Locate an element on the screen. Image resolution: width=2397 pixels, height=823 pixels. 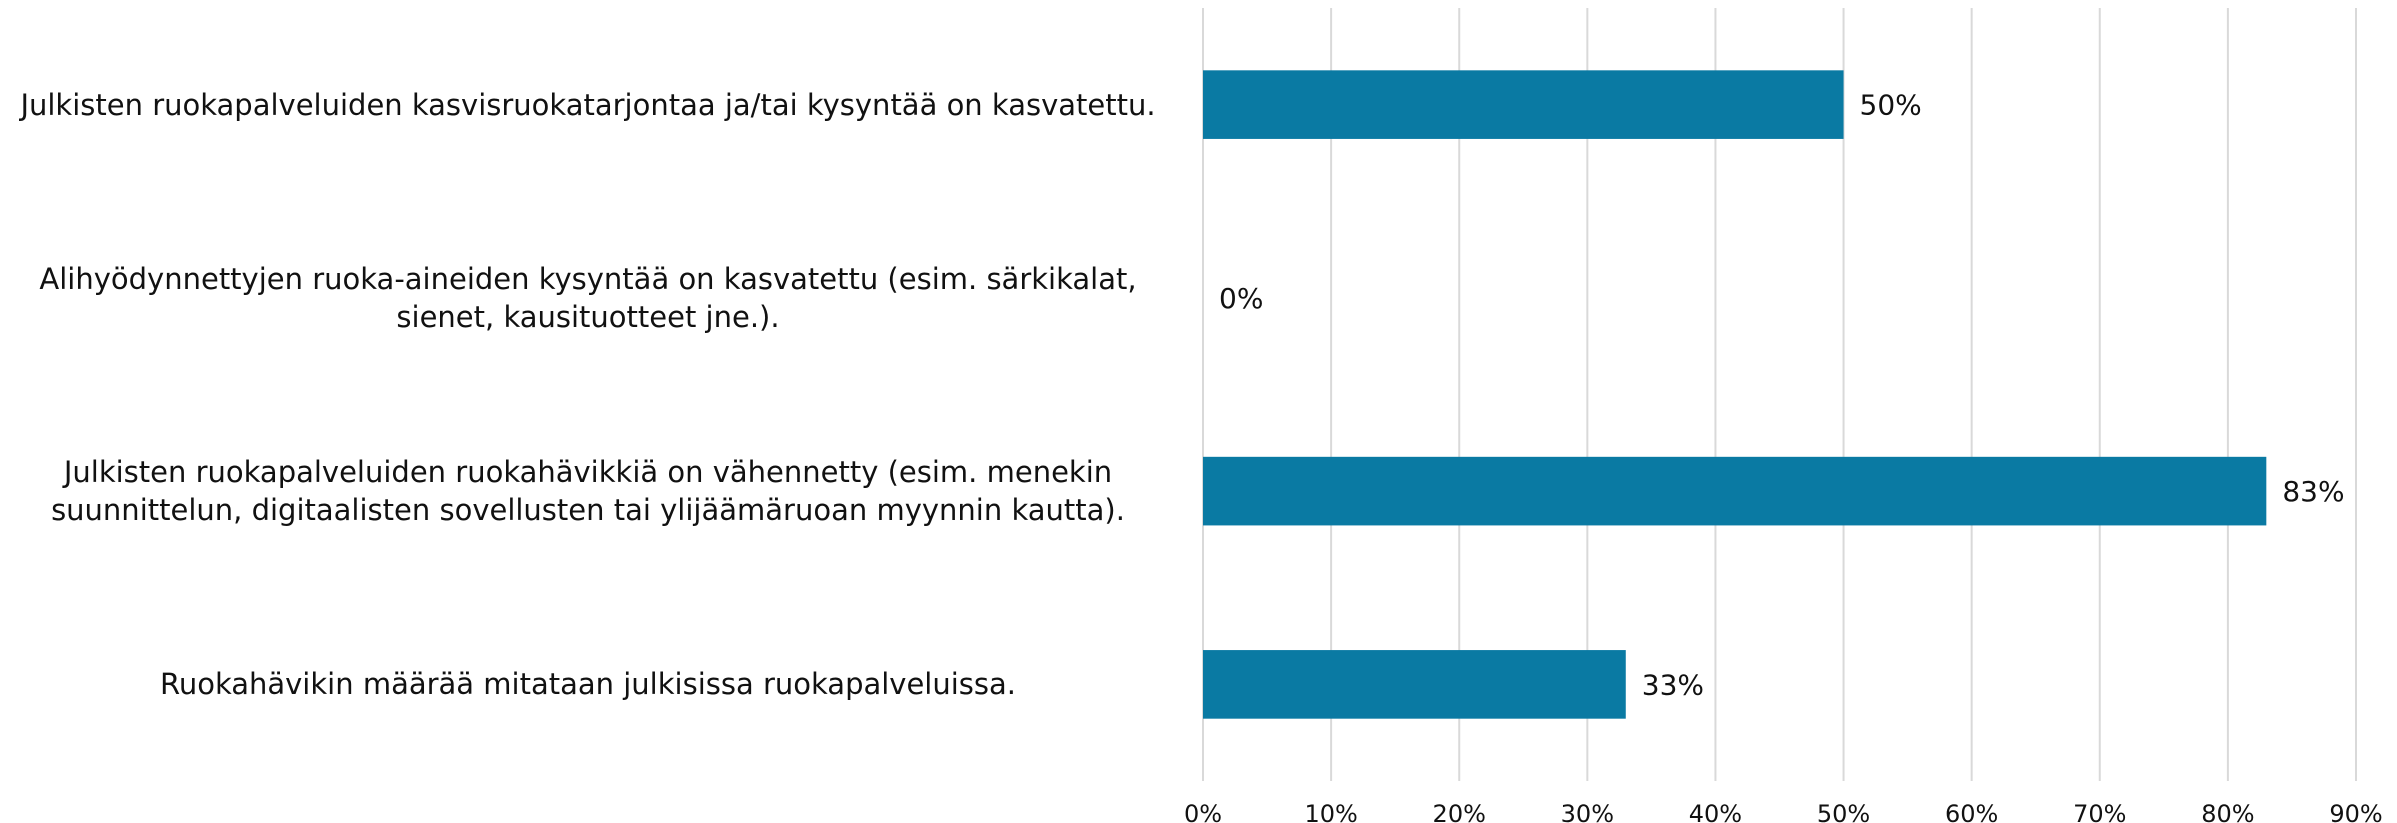
value-label: 0% is located at coordinates (1241, 298).